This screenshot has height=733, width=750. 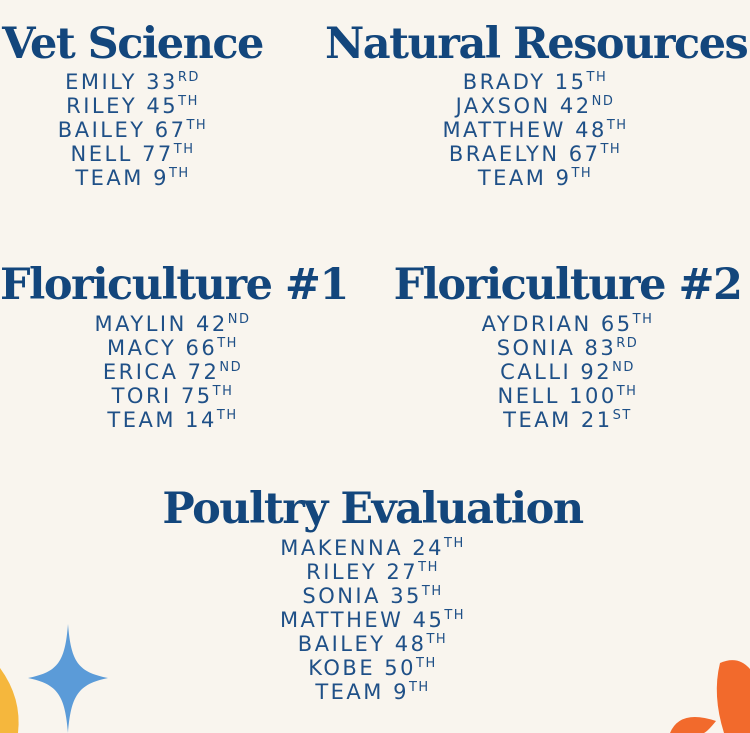 What do you see at coordinates (373, 509) in the screenshot?
I see `section-title: Poultry Evaluation` at bounding box center [373, 509].